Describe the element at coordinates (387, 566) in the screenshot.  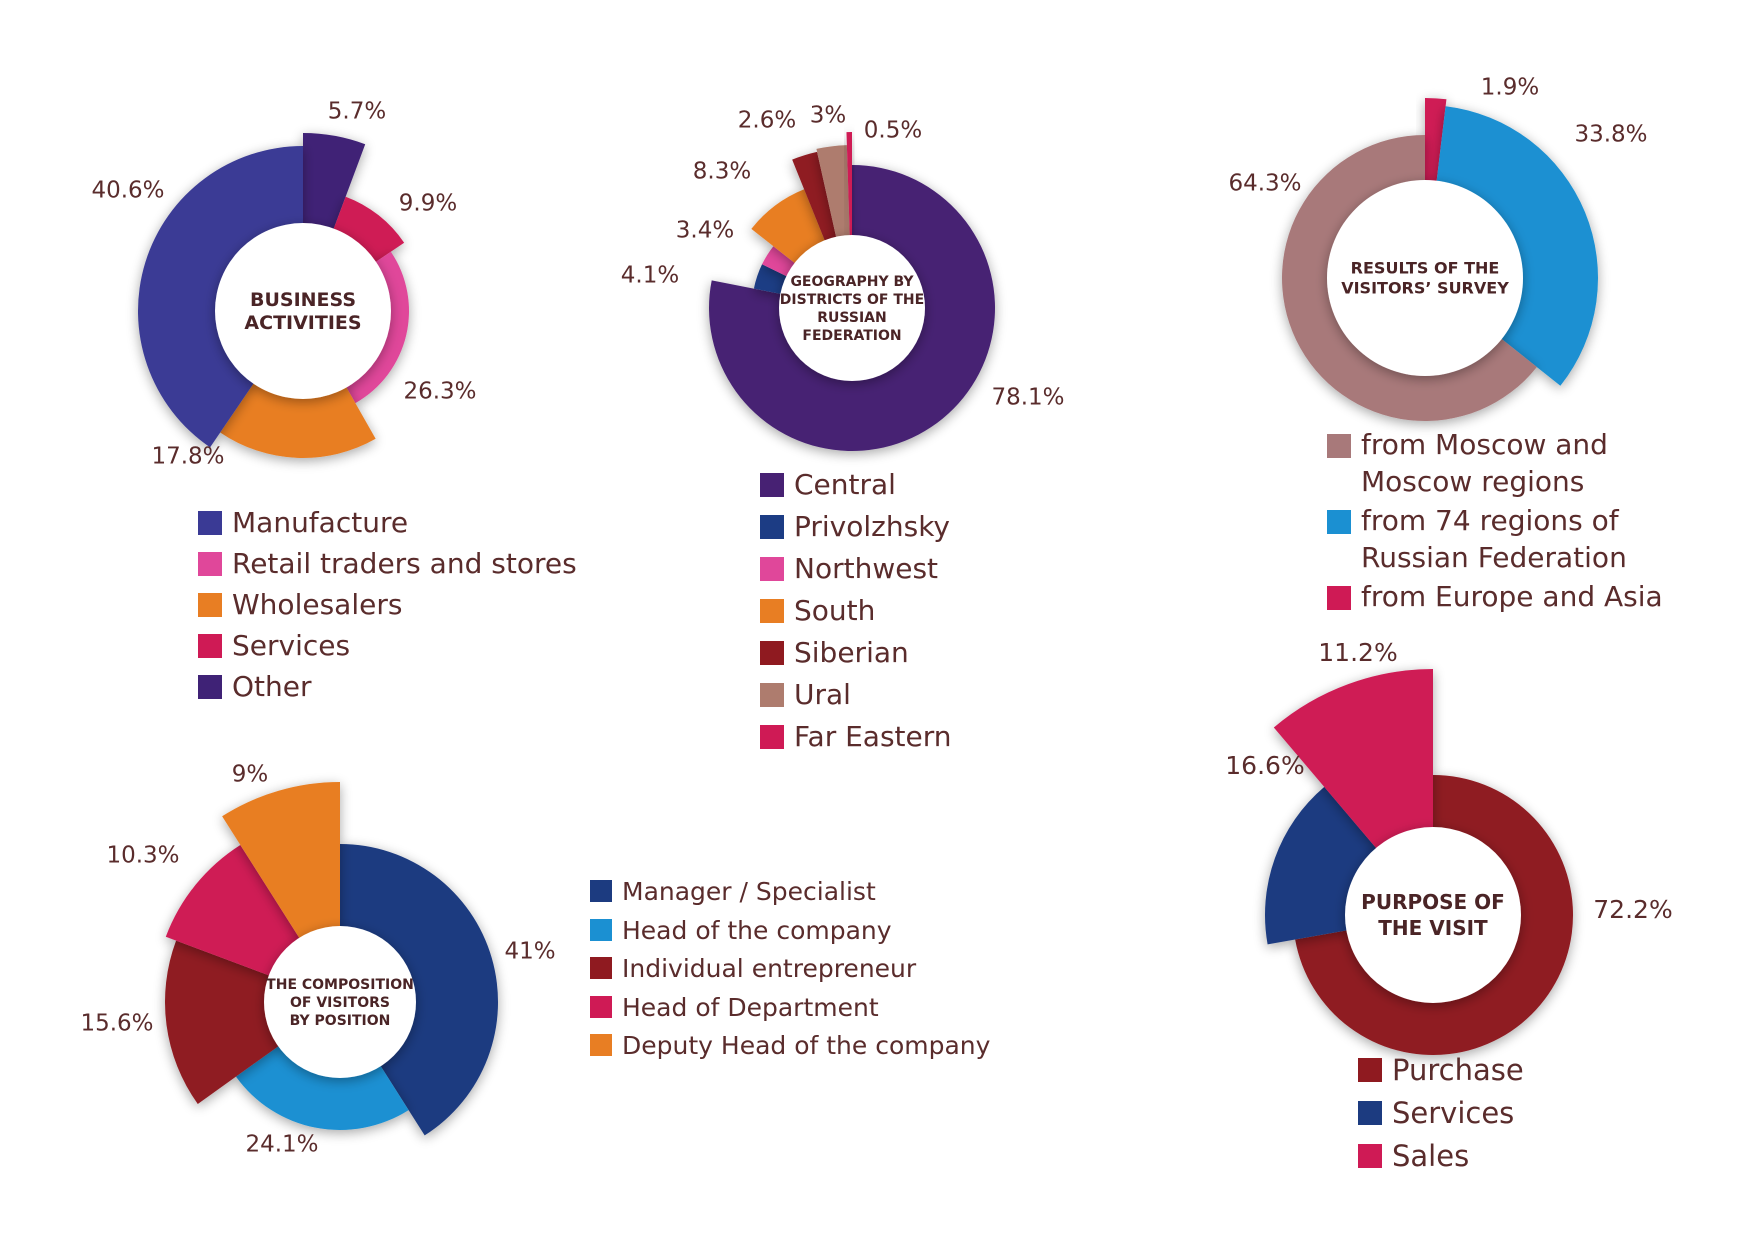
I see `legend-item-retail-traders-and-stores: Retail traders and stores` at that location.